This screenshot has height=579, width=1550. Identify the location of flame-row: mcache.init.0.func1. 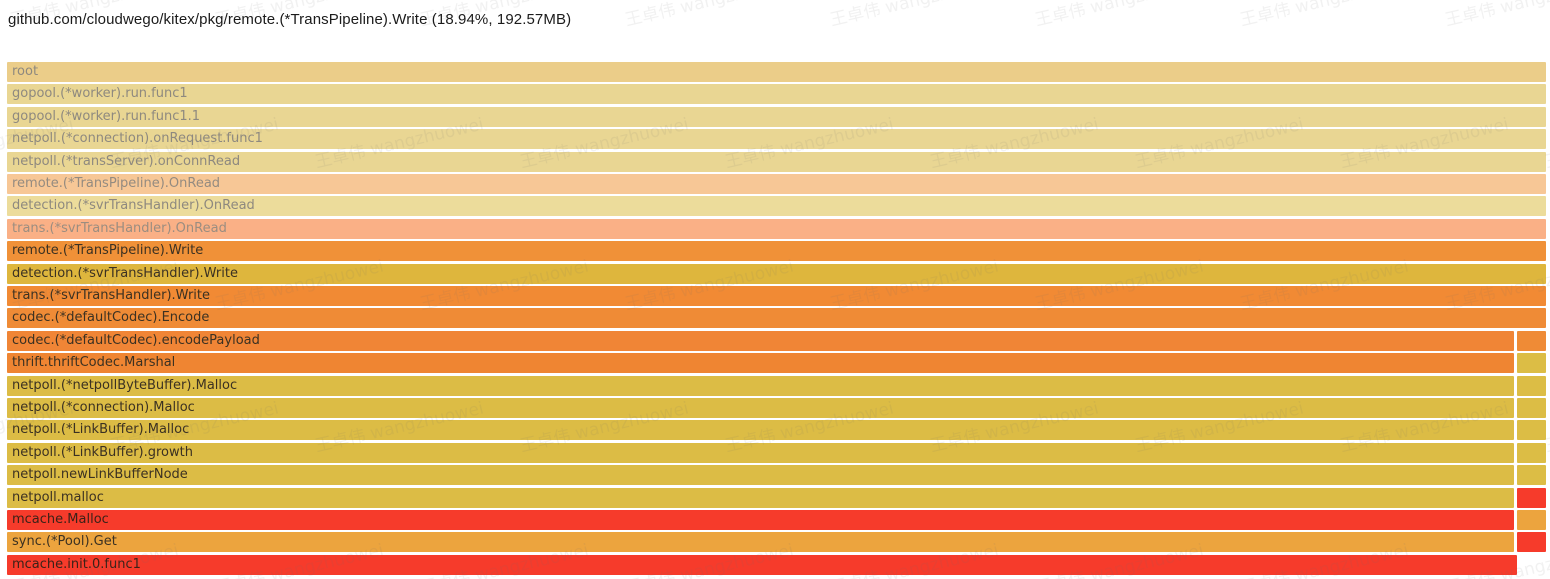
(775, 564).